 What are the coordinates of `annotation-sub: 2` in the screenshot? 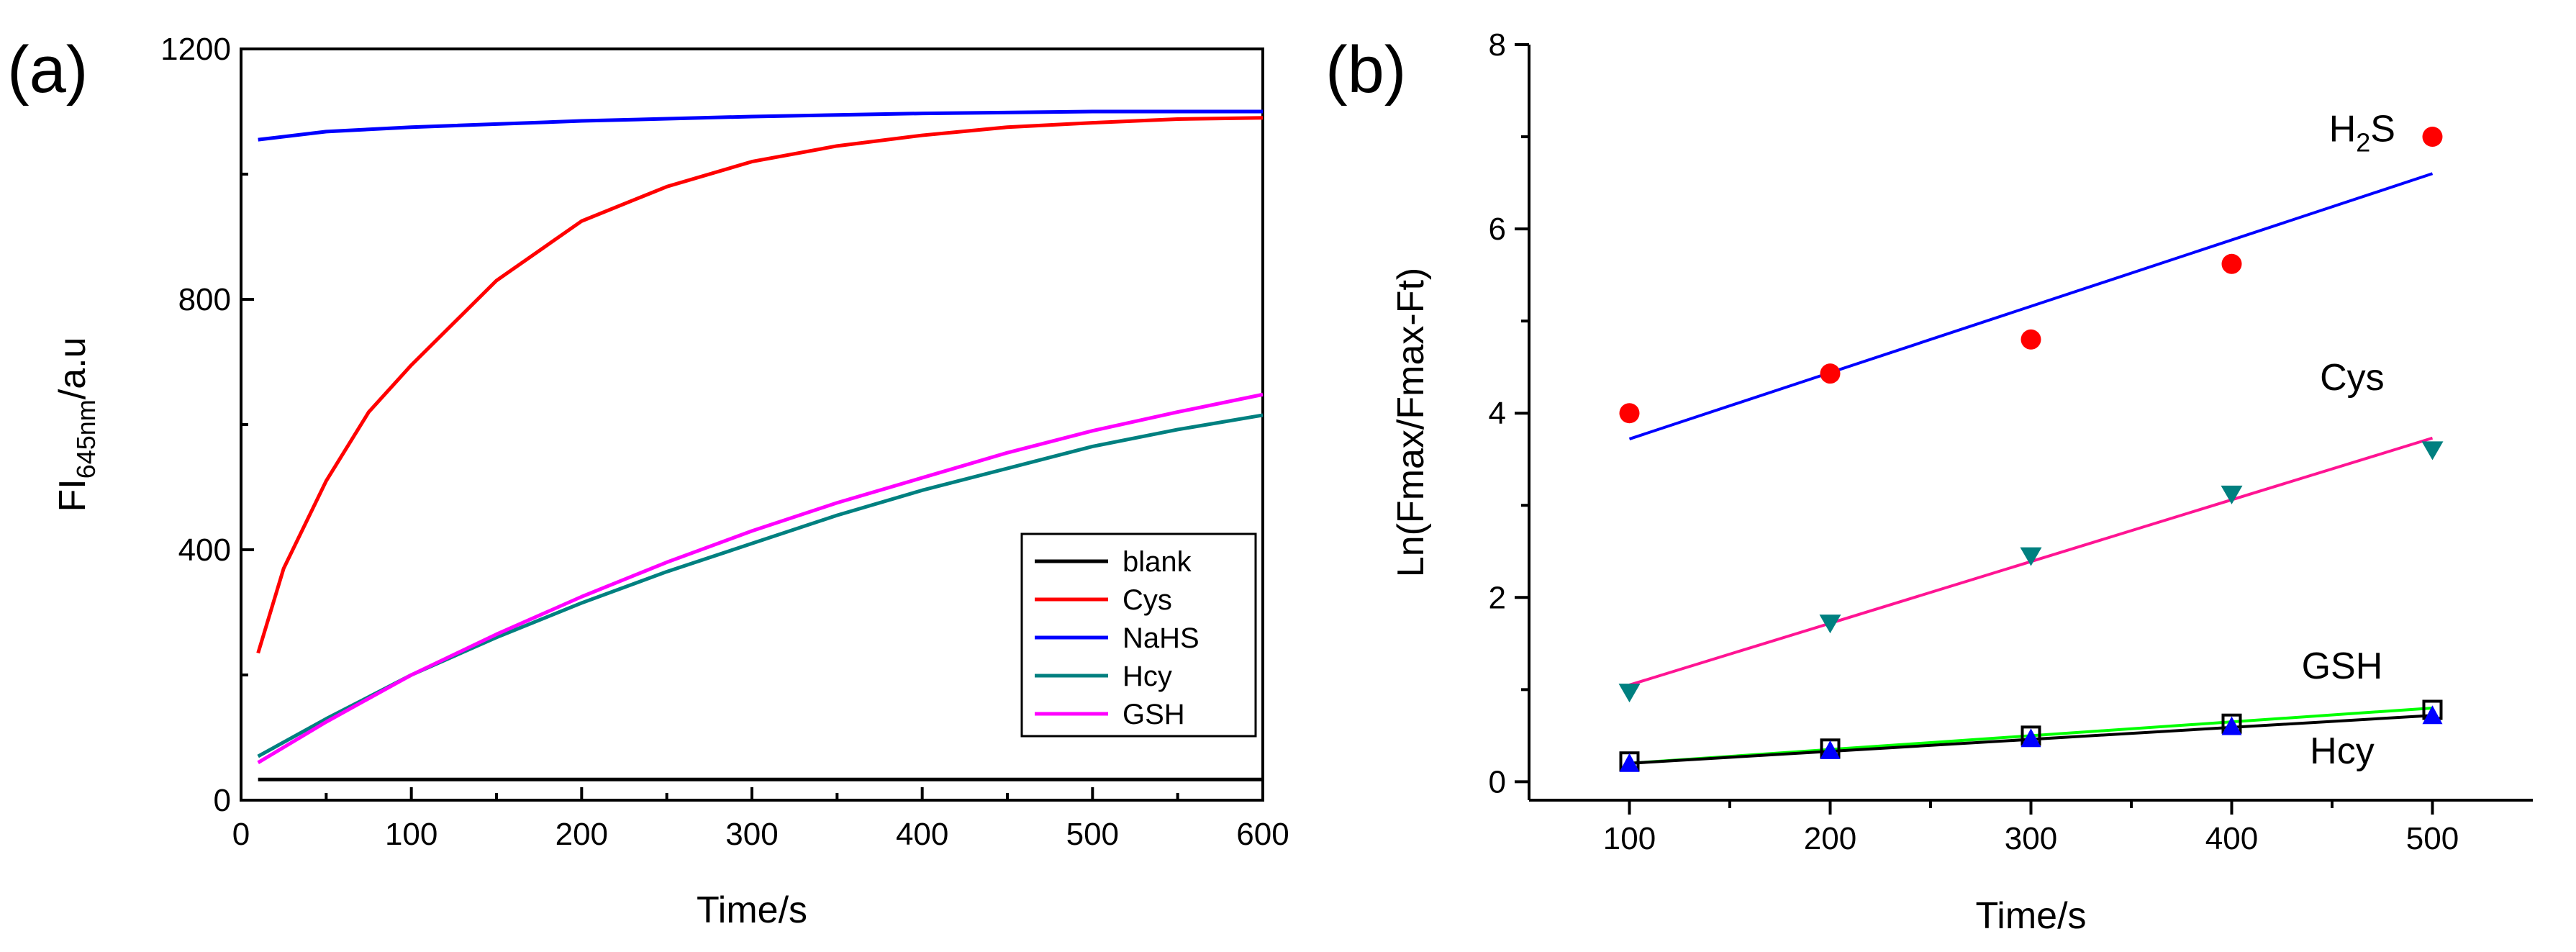 It's located at (2363, 142).